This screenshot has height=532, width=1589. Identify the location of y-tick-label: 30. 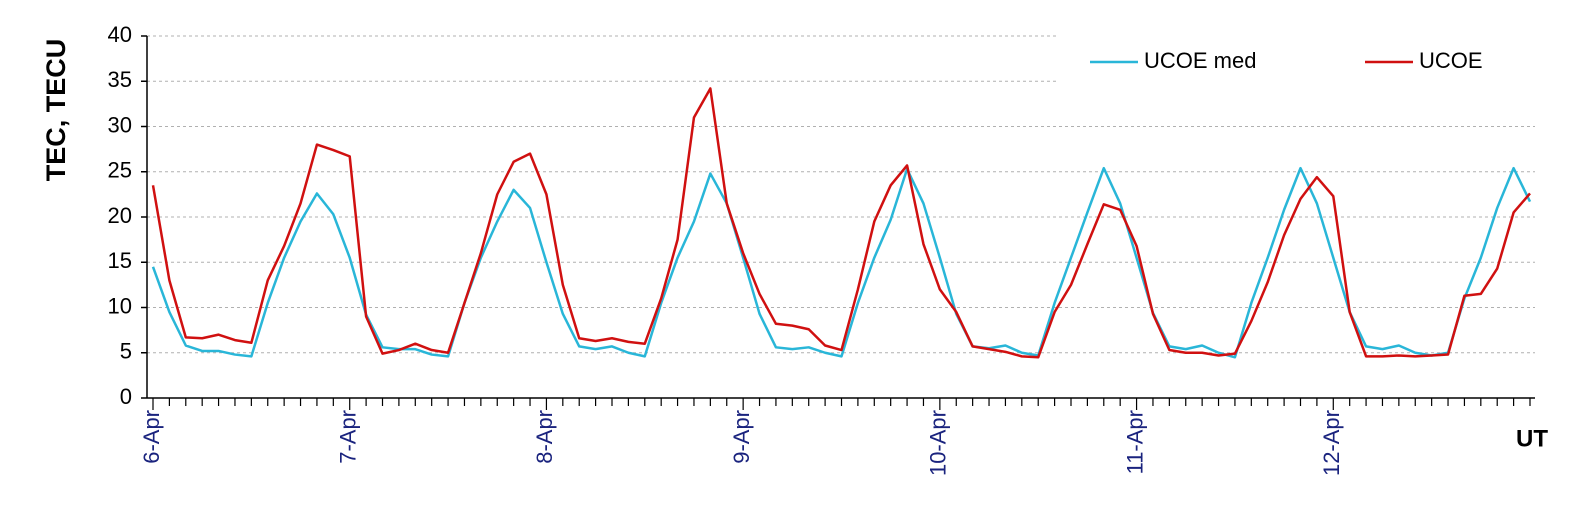
(120, 124).